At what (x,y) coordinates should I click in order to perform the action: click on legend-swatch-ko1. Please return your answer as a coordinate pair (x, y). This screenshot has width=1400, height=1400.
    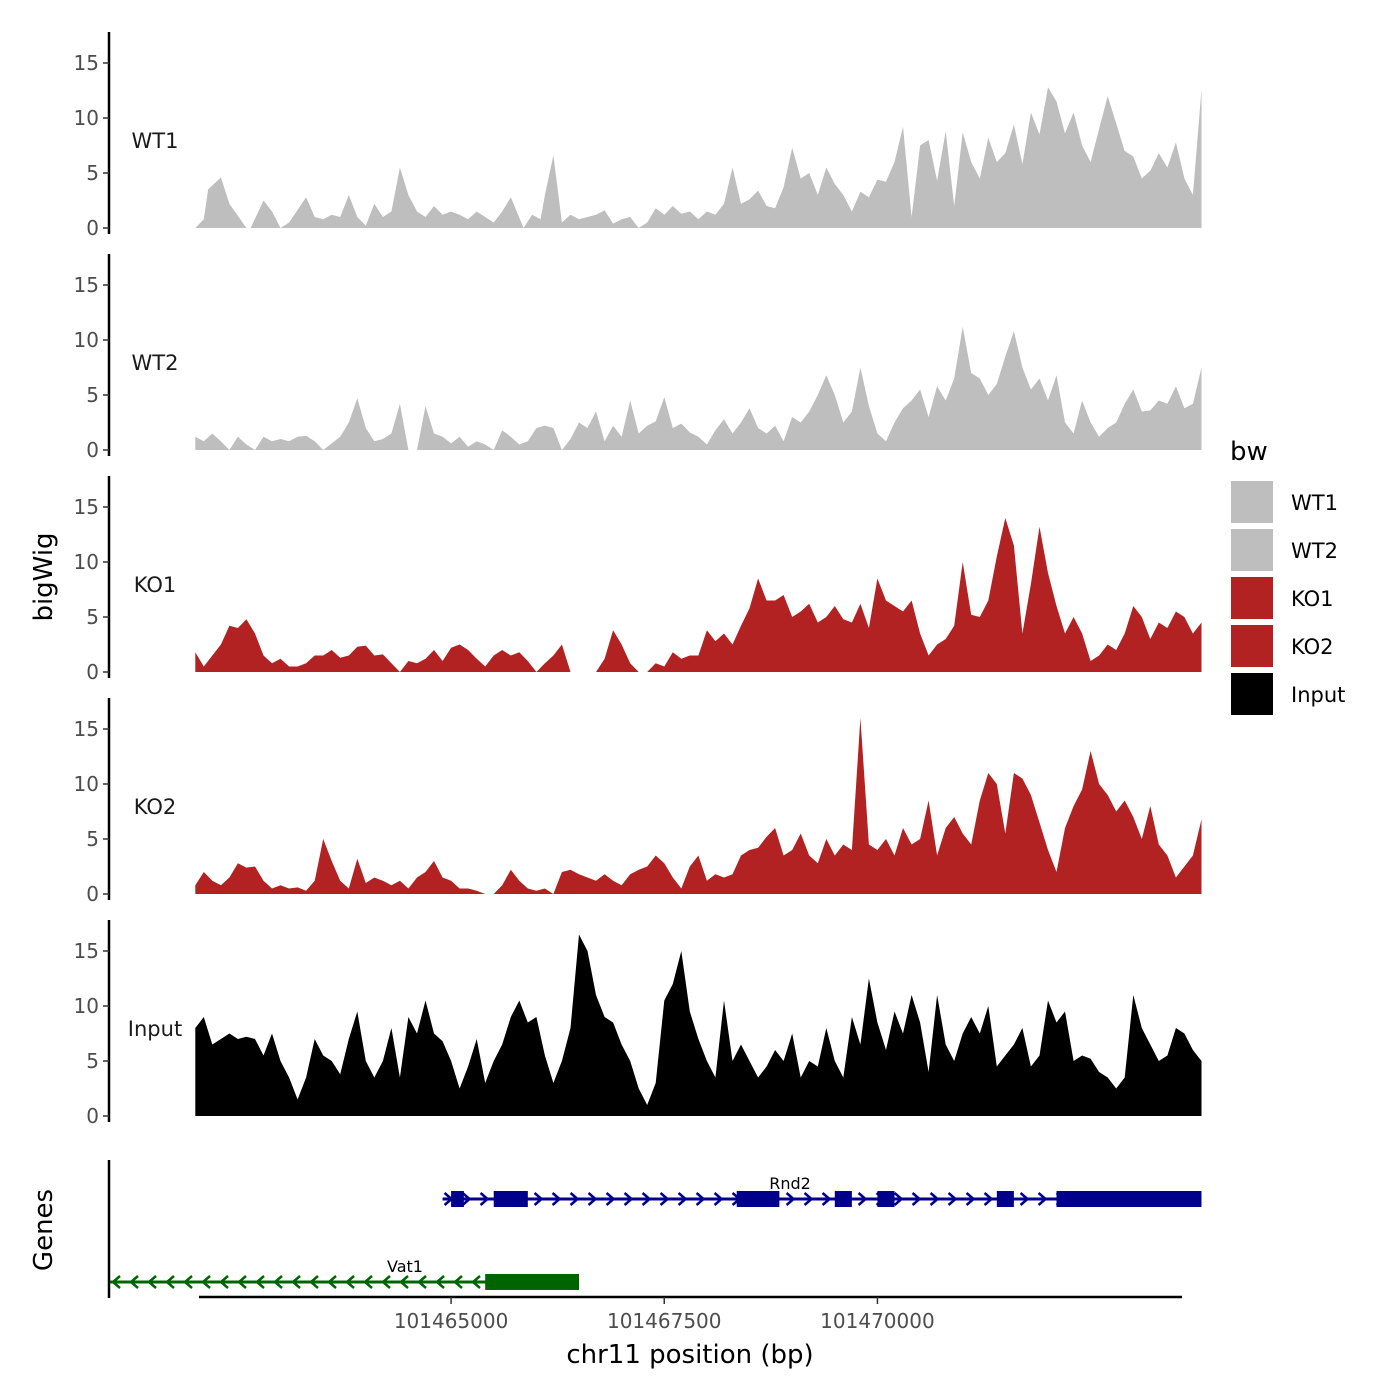
    Looking at the image, I should click on (1252, 598).